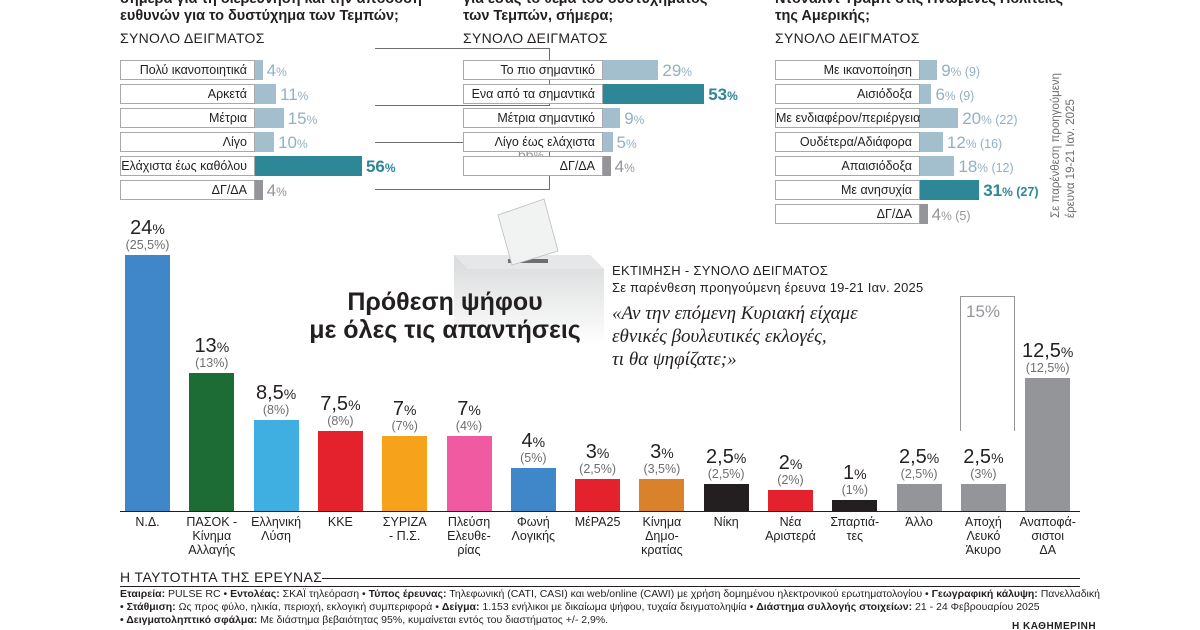  I want to click on vote-category-line: Άκυρο, so click(983, 550).